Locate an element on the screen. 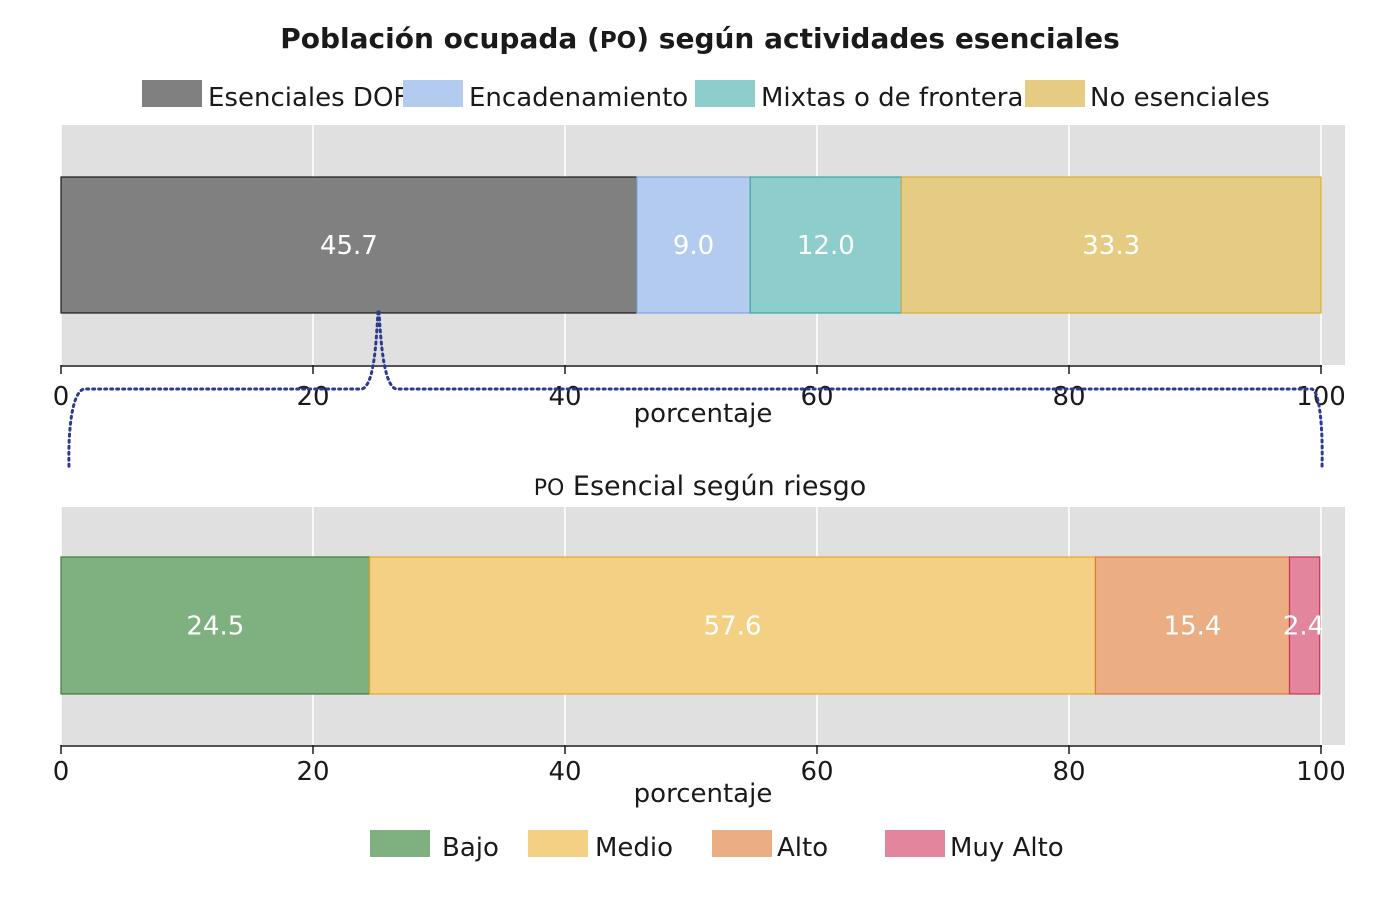 The height and width of the screenshot is (905, 1400). legend-label: Muy Alto is located at coordinates (1007, 848).